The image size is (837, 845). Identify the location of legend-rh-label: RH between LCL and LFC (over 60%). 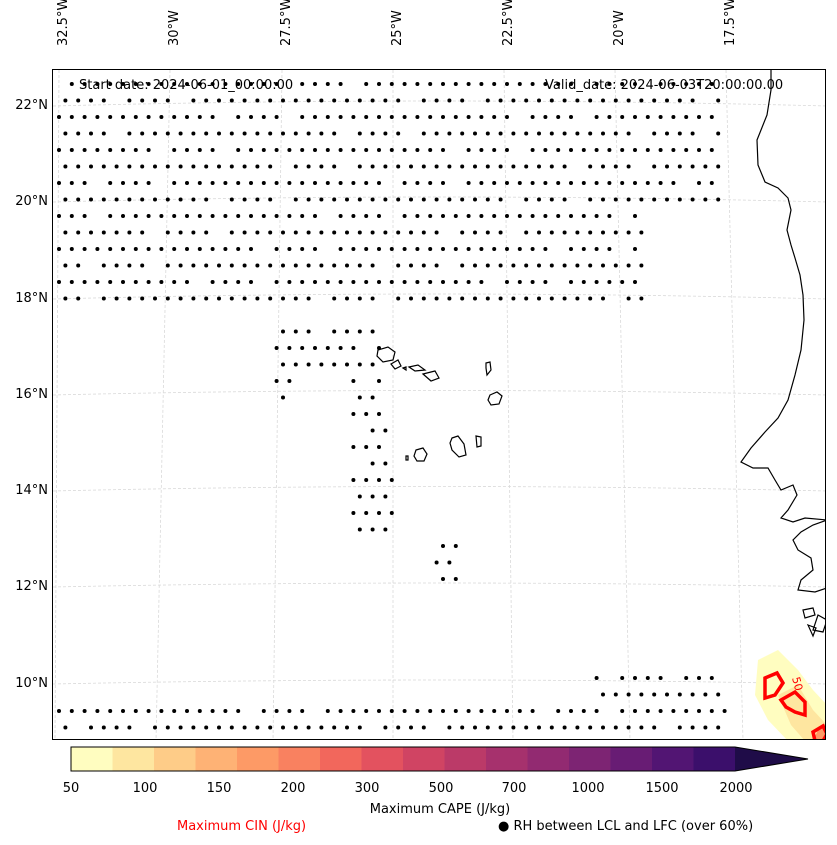
(633, 826).